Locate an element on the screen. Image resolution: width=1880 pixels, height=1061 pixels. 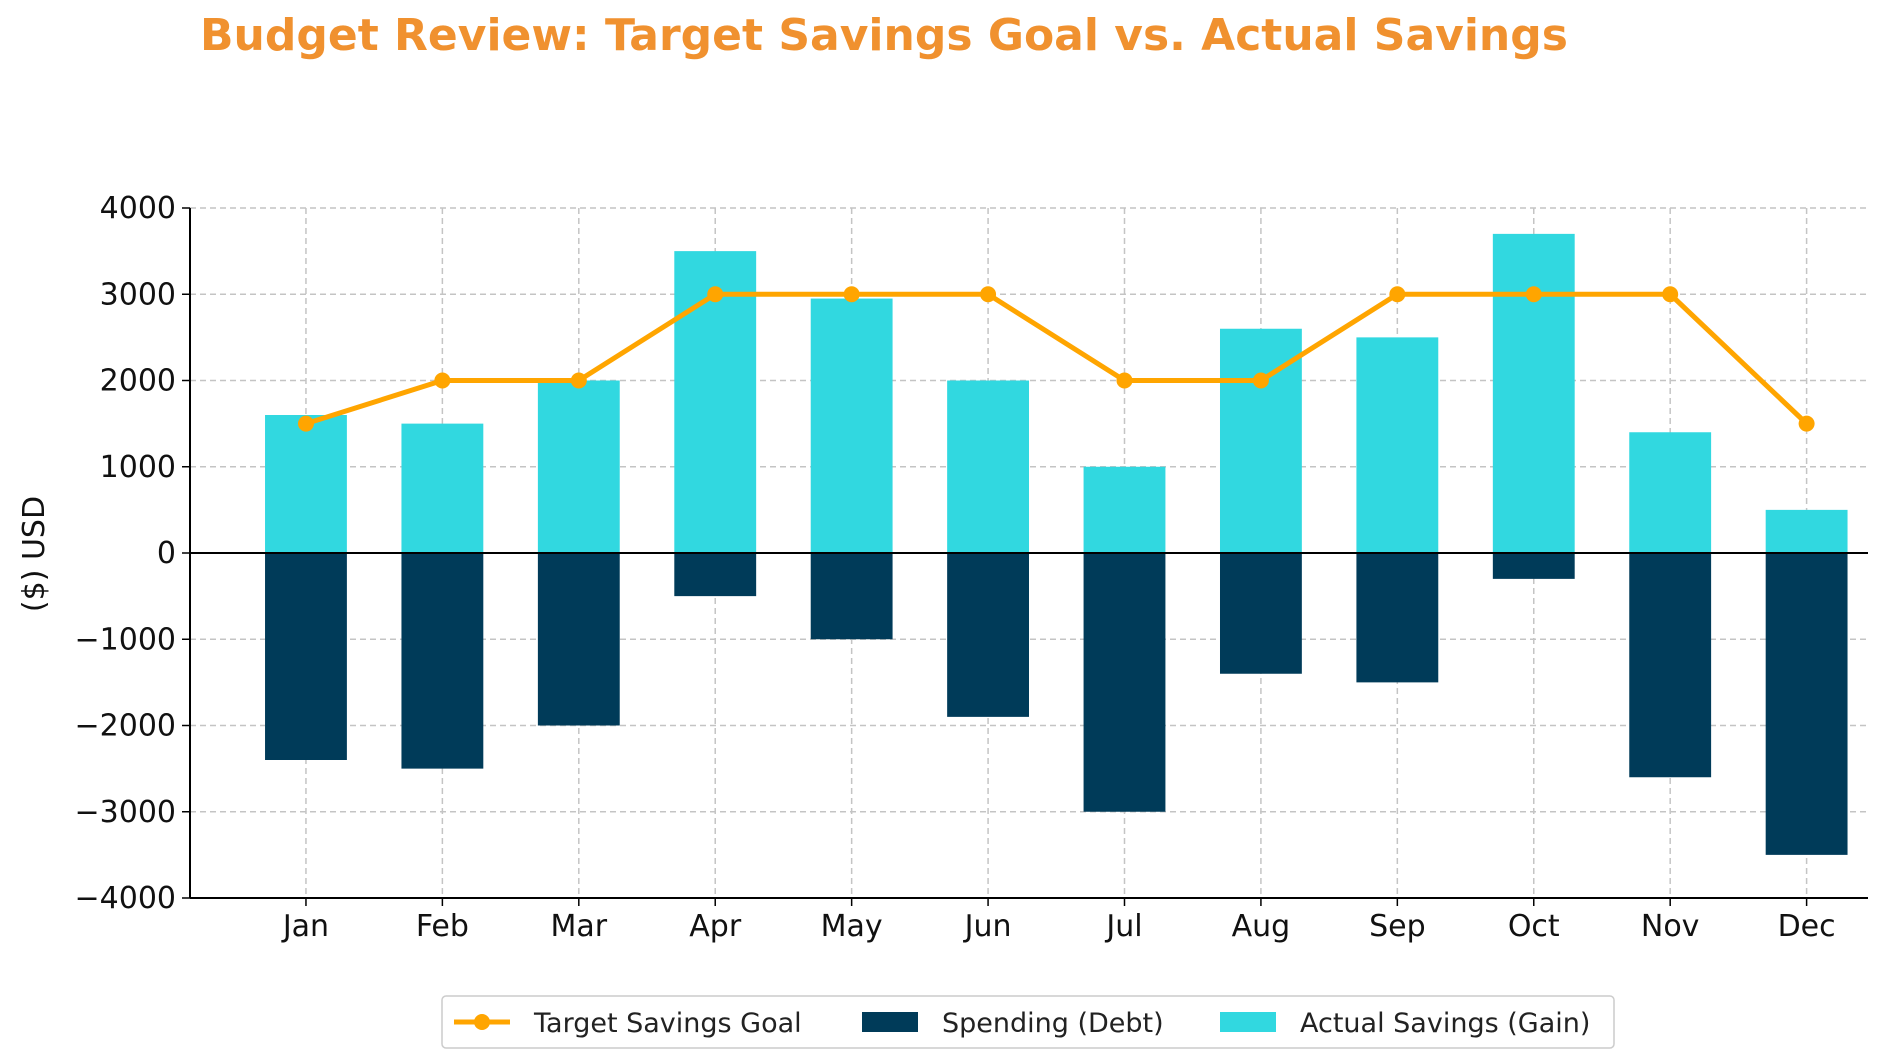
y-tick-label: −1000 is located at coordinates (125, 639).